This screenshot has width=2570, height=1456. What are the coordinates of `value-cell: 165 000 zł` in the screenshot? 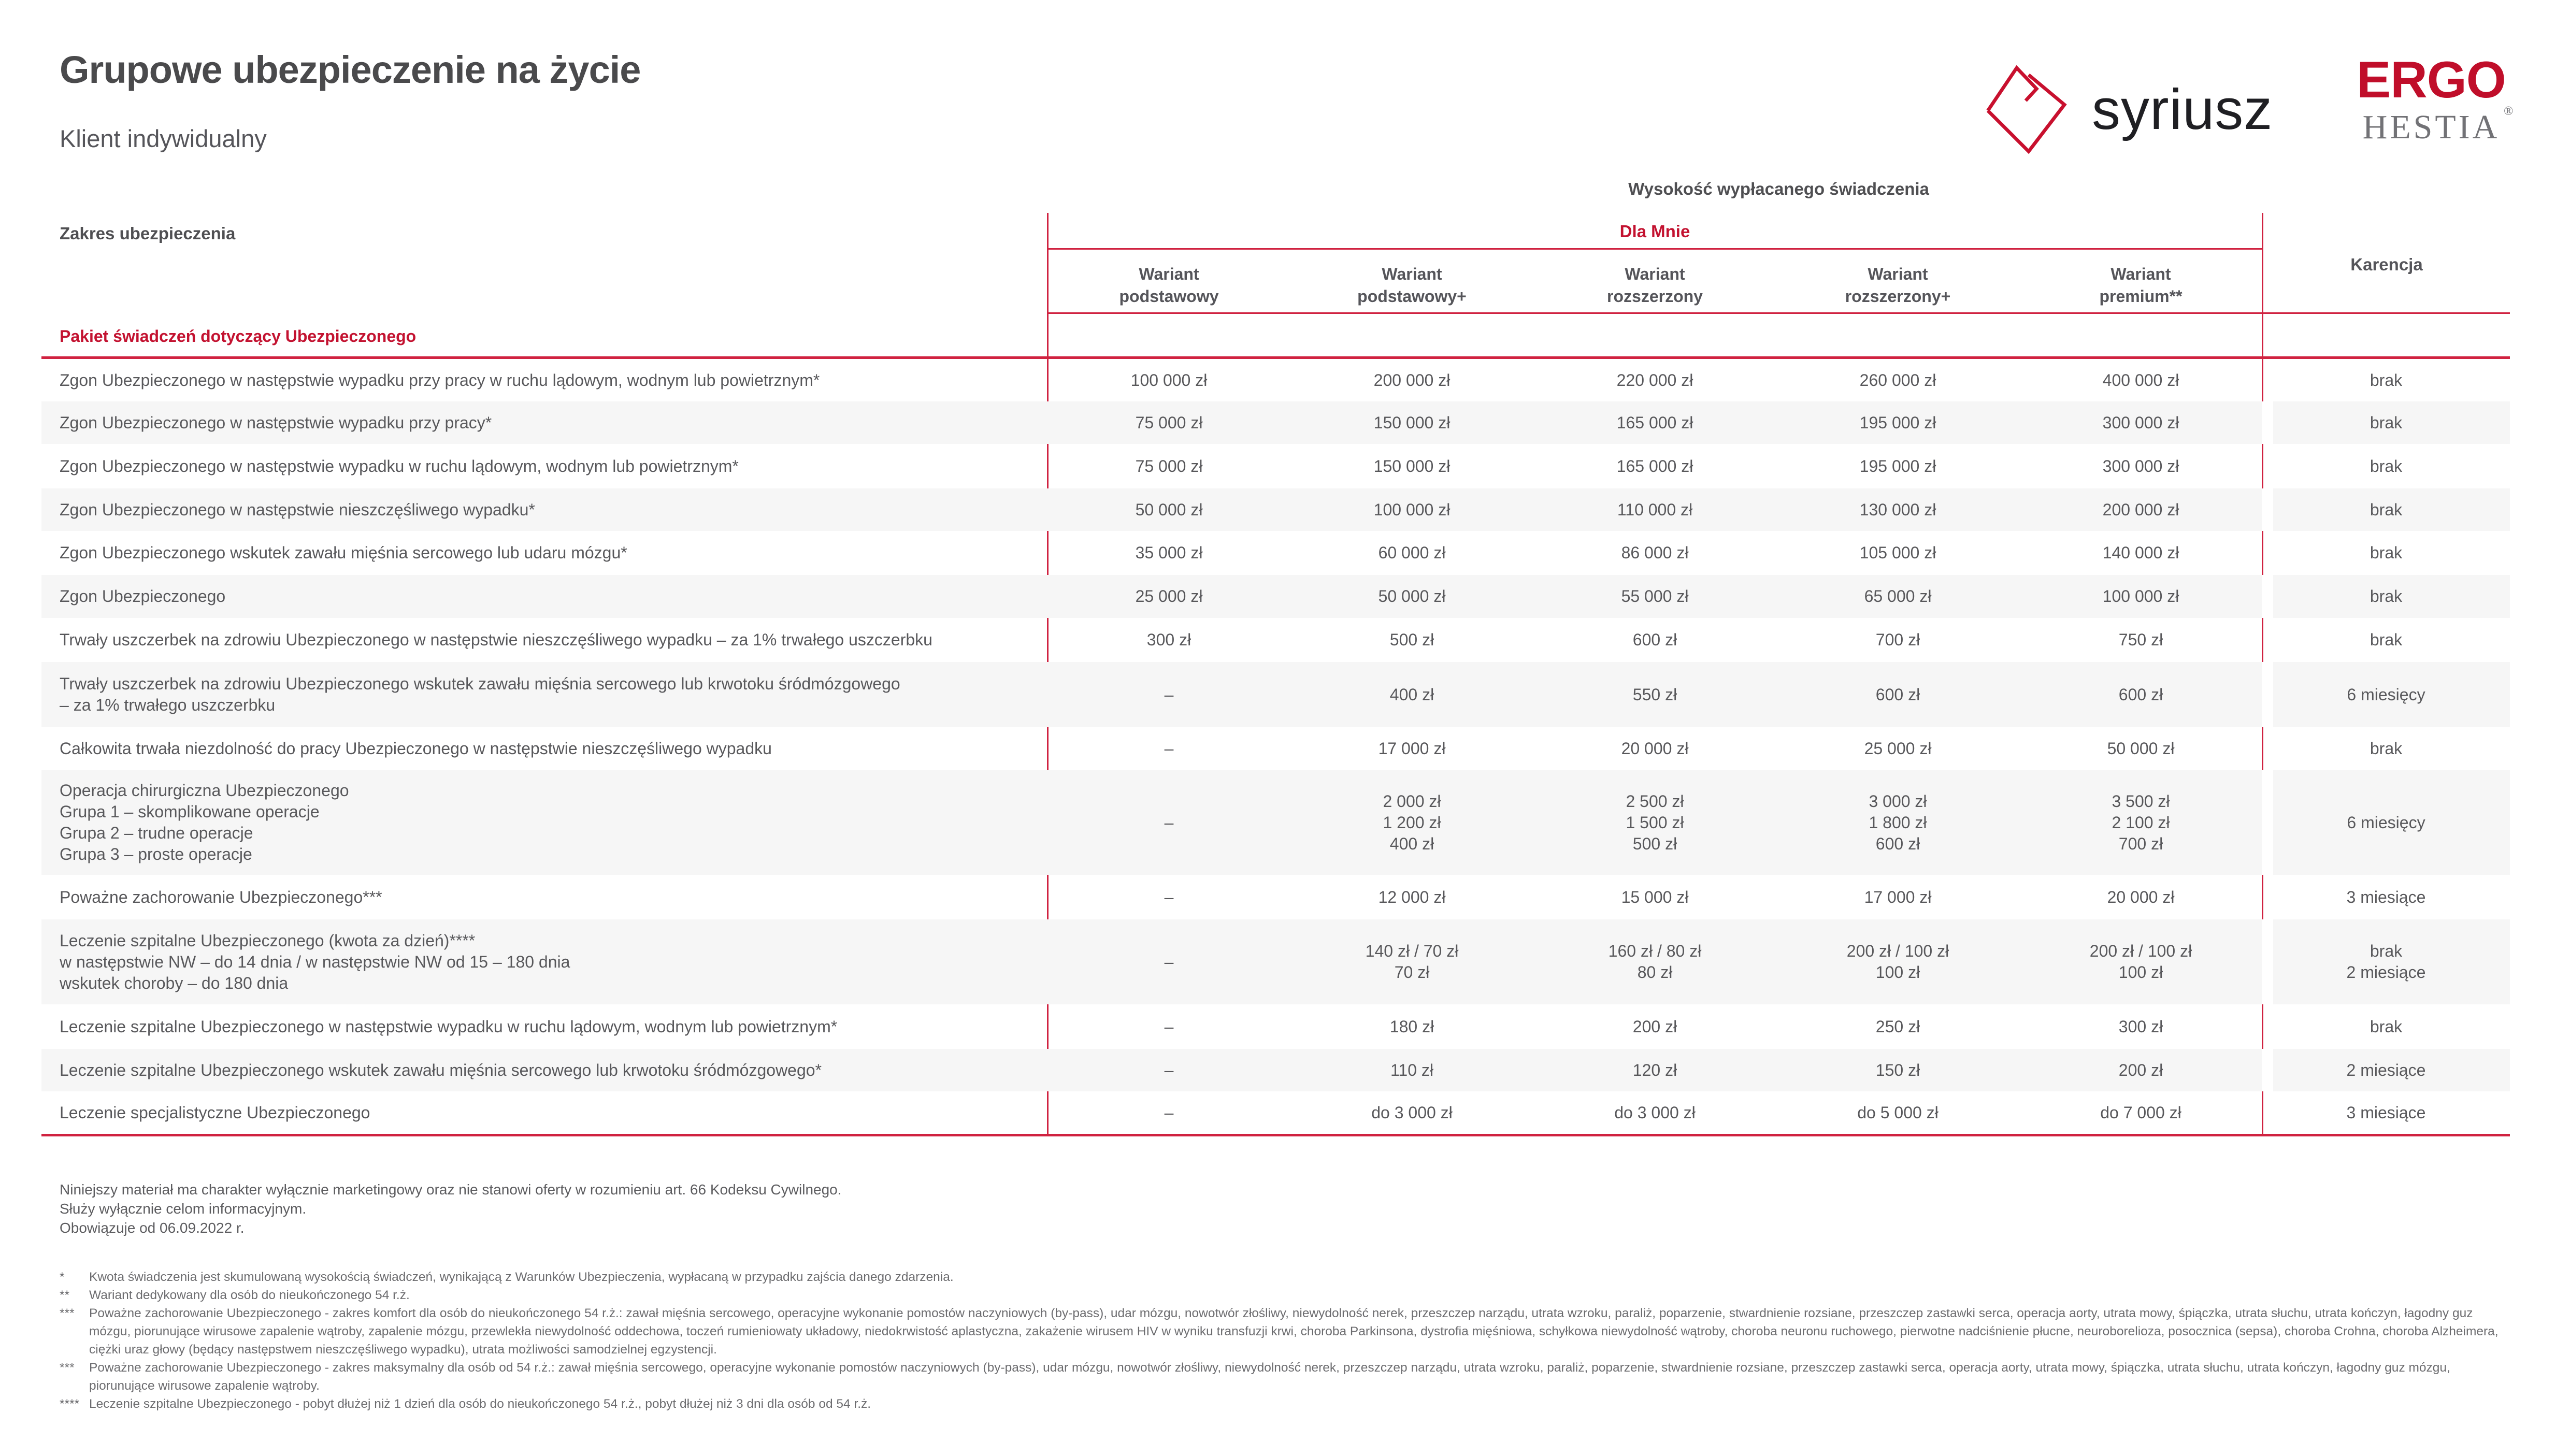 It's located at (1654, 465).